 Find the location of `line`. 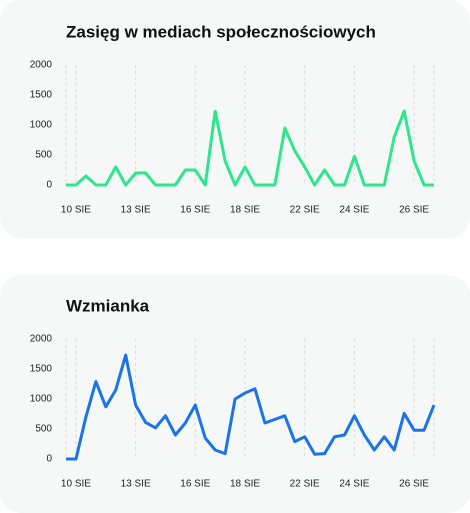

line is located at coordinates (250, 148).